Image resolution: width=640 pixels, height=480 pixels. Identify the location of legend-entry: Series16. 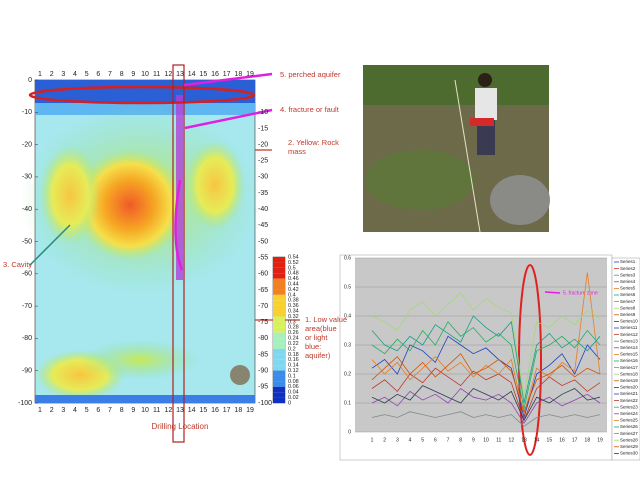
(629, 360).